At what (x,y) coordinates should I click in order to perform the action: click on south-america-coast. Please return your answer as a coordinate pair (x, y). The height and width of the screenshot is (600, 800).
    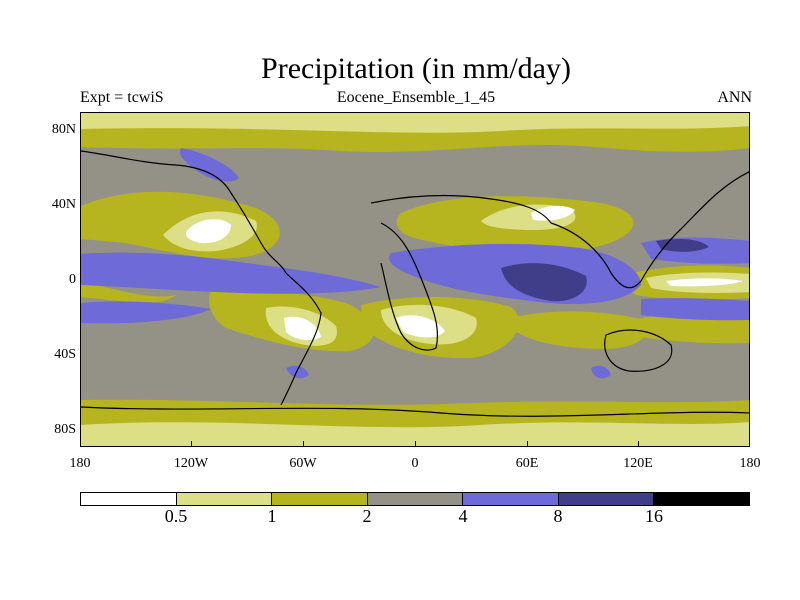
    Looking at the image, I should click on (301, 339).